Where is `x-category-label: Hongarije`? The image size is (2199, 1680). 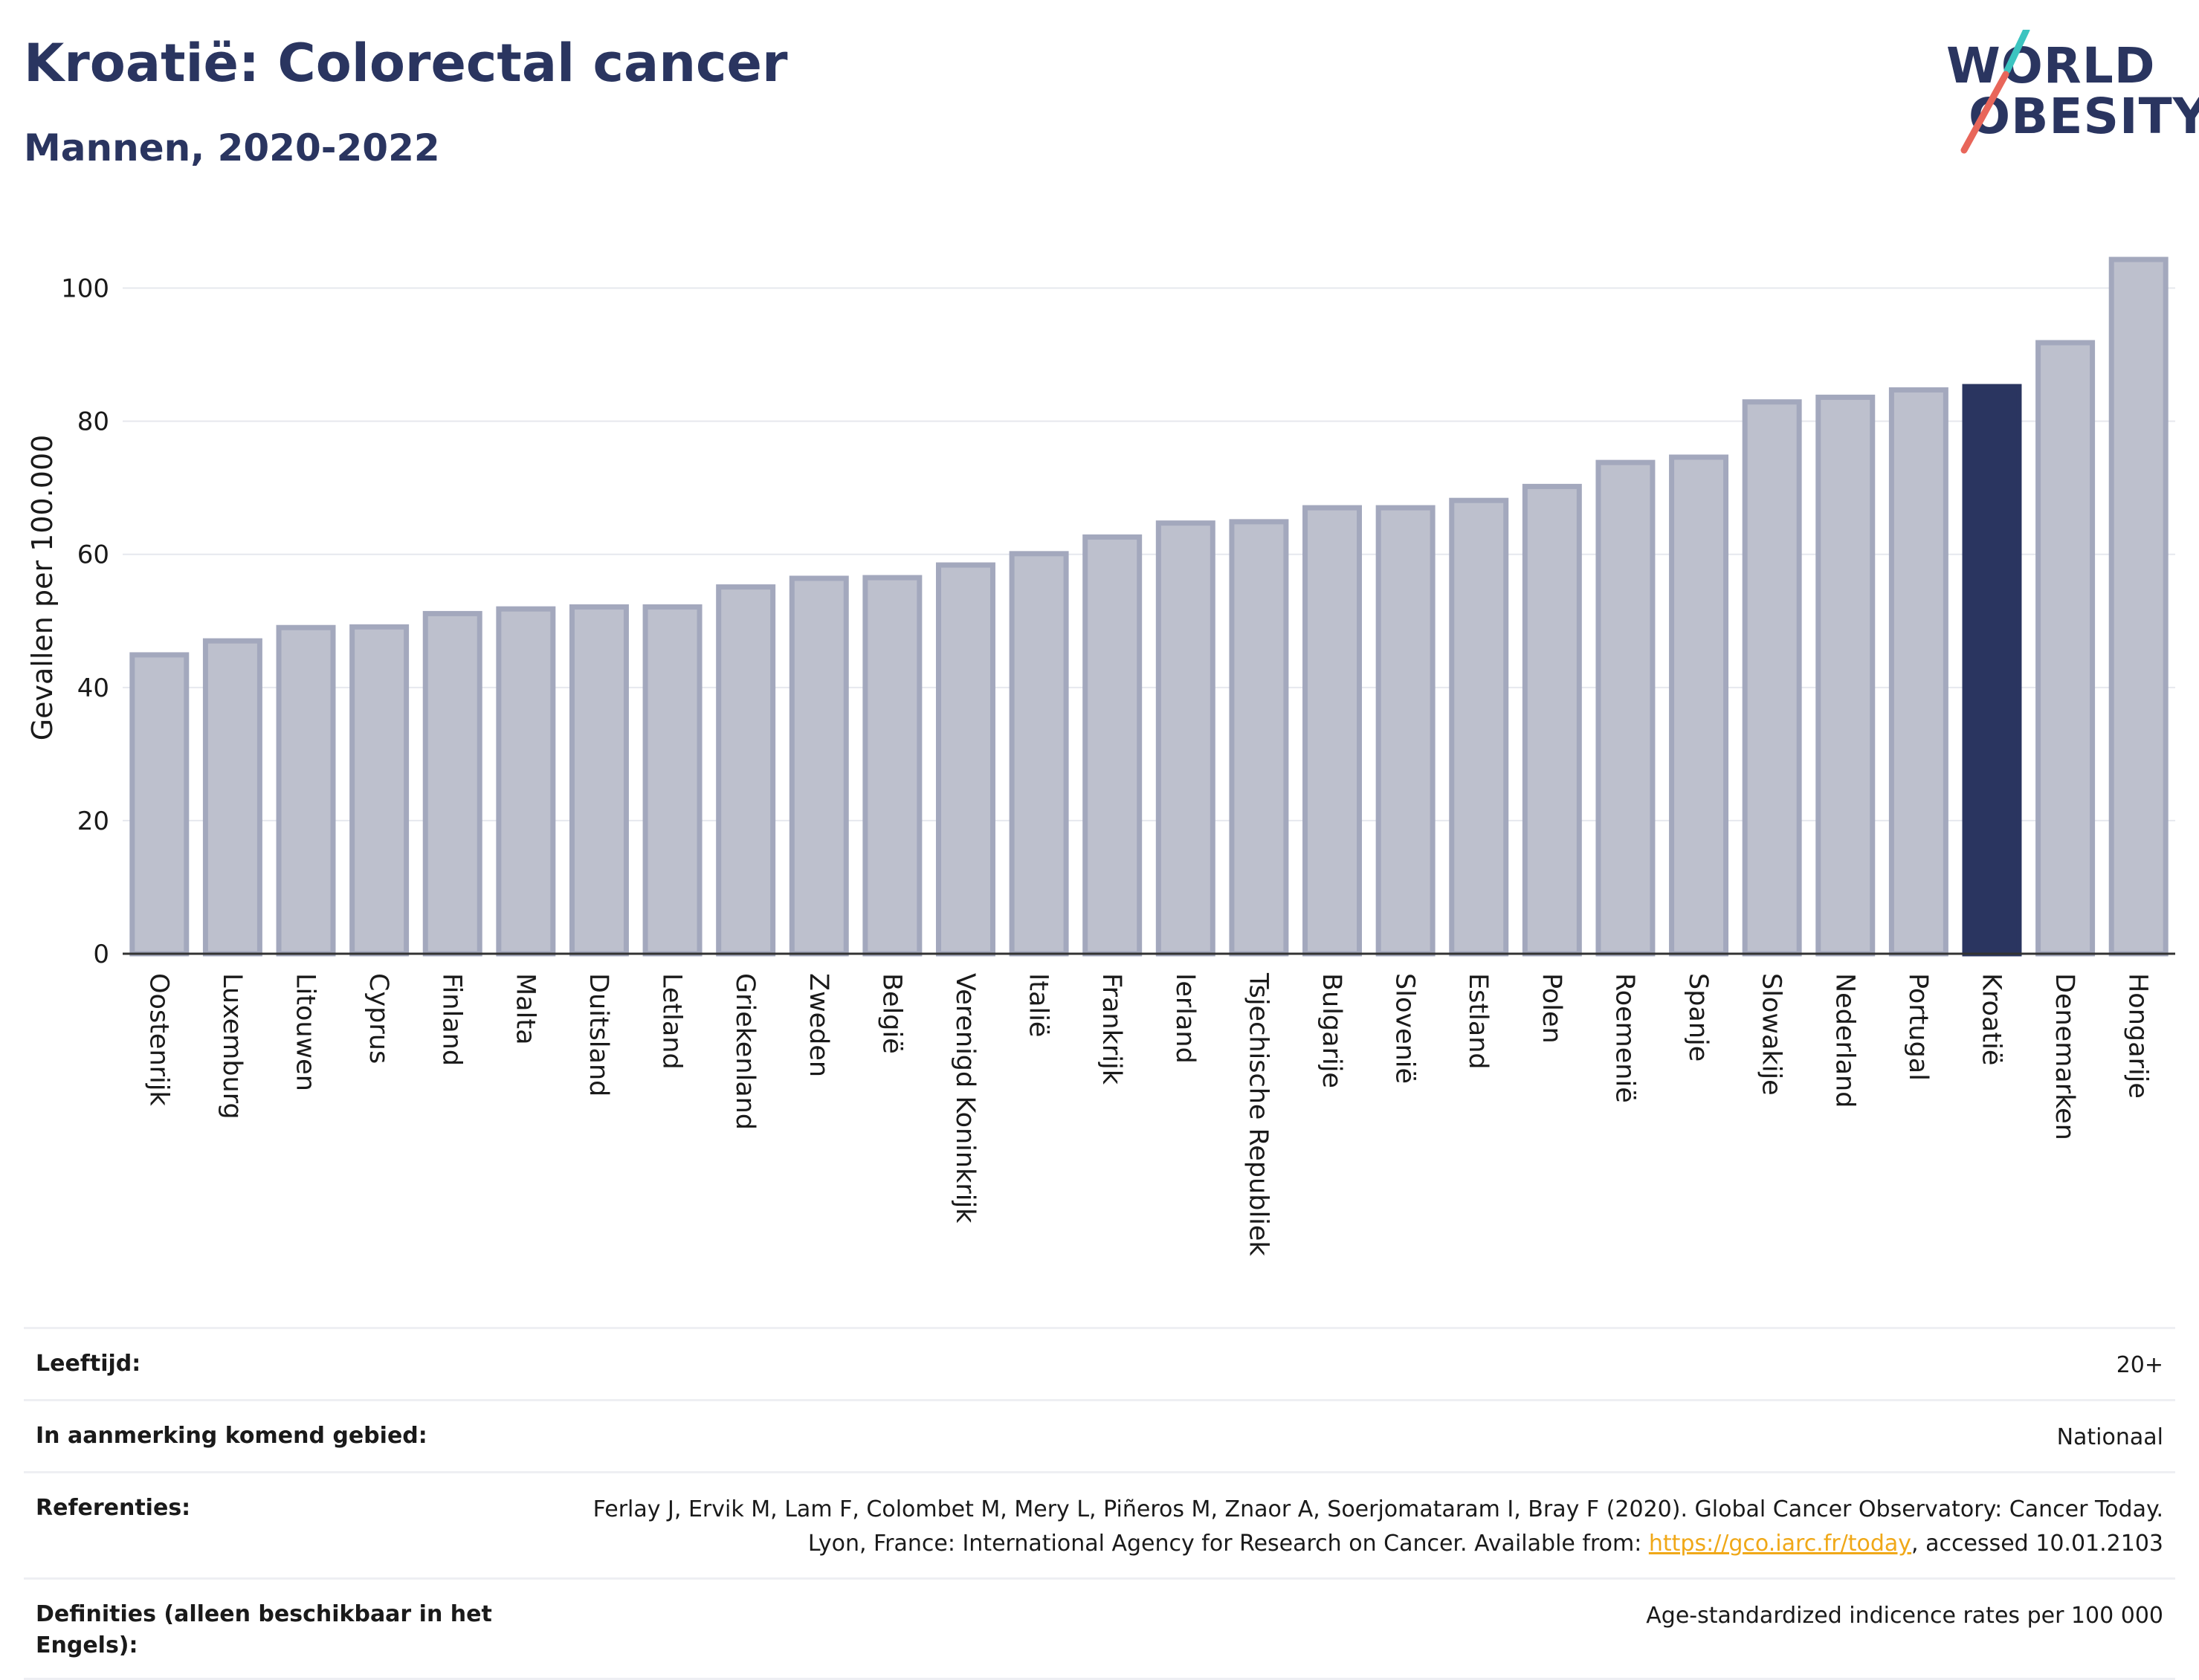
x-category-label: Hongarije is located at coordinates (2138, 1036).